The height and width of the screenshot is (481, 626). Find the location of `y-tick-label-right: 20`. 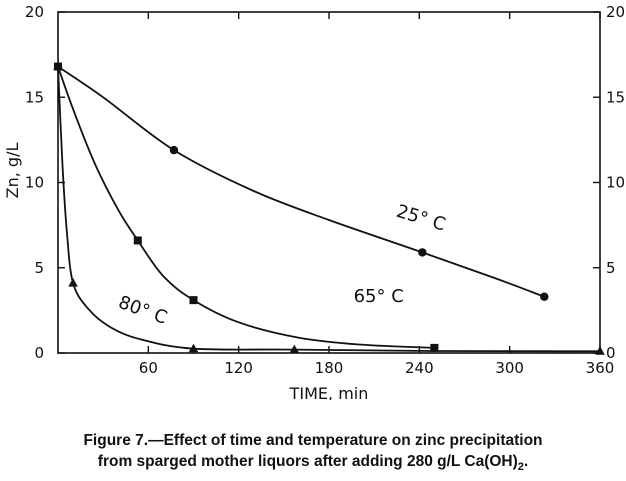

y-tick-label-right: 20 is located at coordinates (615, 12).